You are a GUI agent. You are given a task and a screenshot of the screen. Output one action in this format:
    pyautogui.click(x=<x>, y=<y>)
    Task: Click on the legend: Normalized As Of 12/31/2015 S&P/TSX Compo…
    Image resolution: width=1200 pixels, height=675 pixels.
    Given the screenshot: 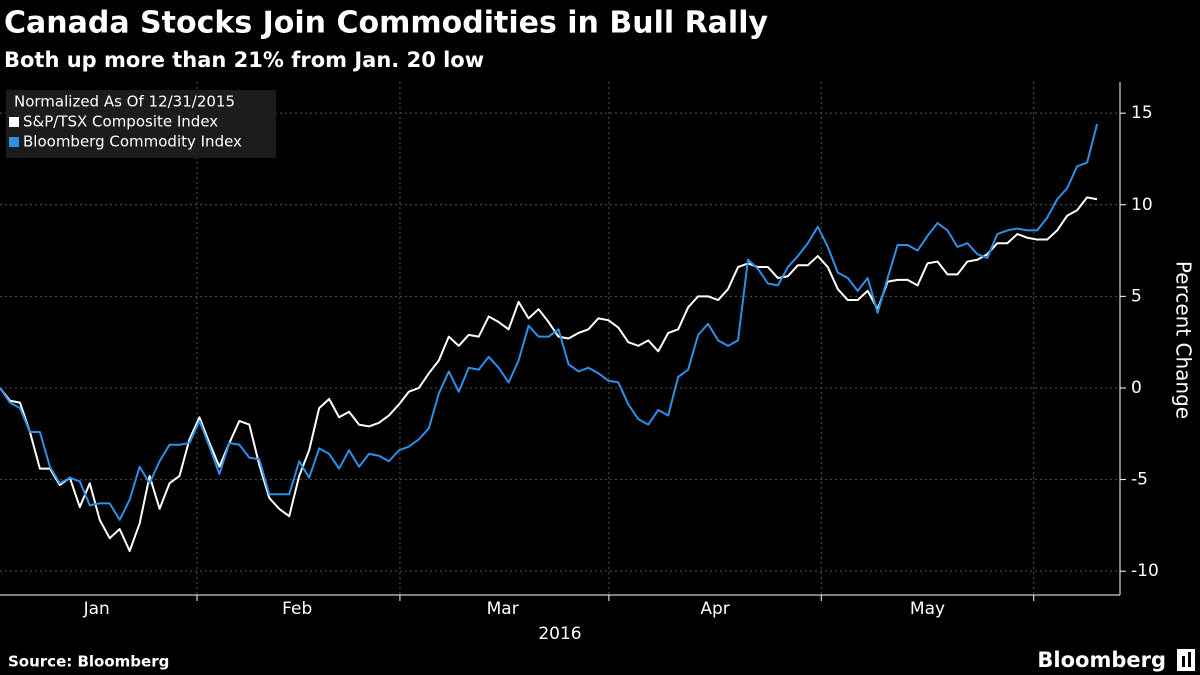 What is the action you would take?
    pyautogui.click(x=141, y=124)
    